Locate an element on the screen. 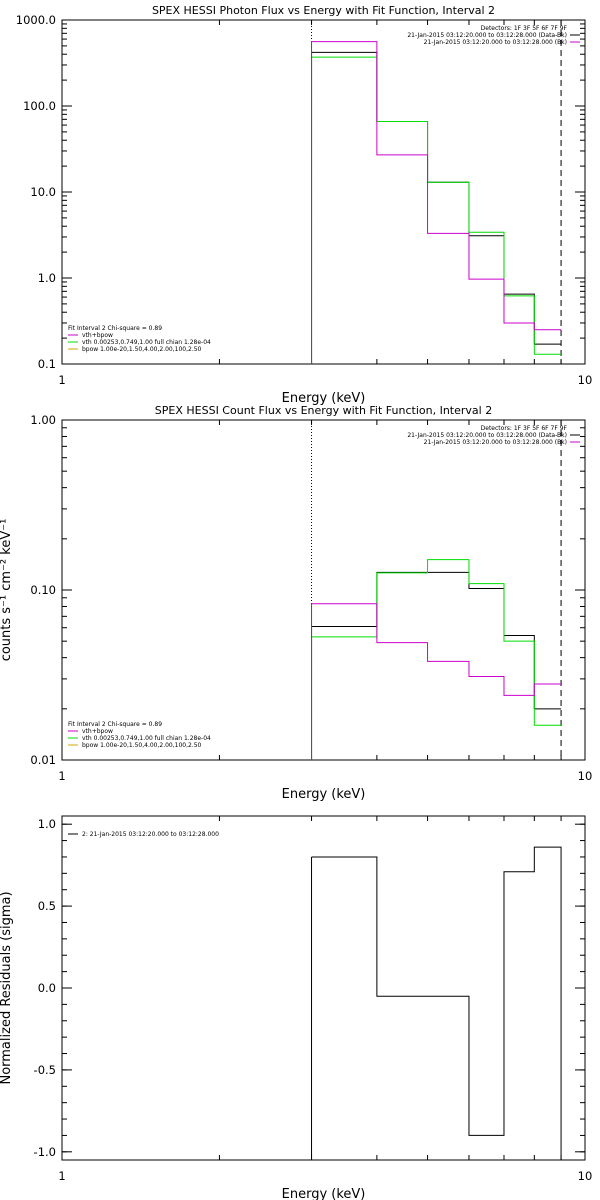 This screenshot has width=600, height=1200. y-axis-label: Normalized Residuals (sigma) is located at coordinates (7, 987).